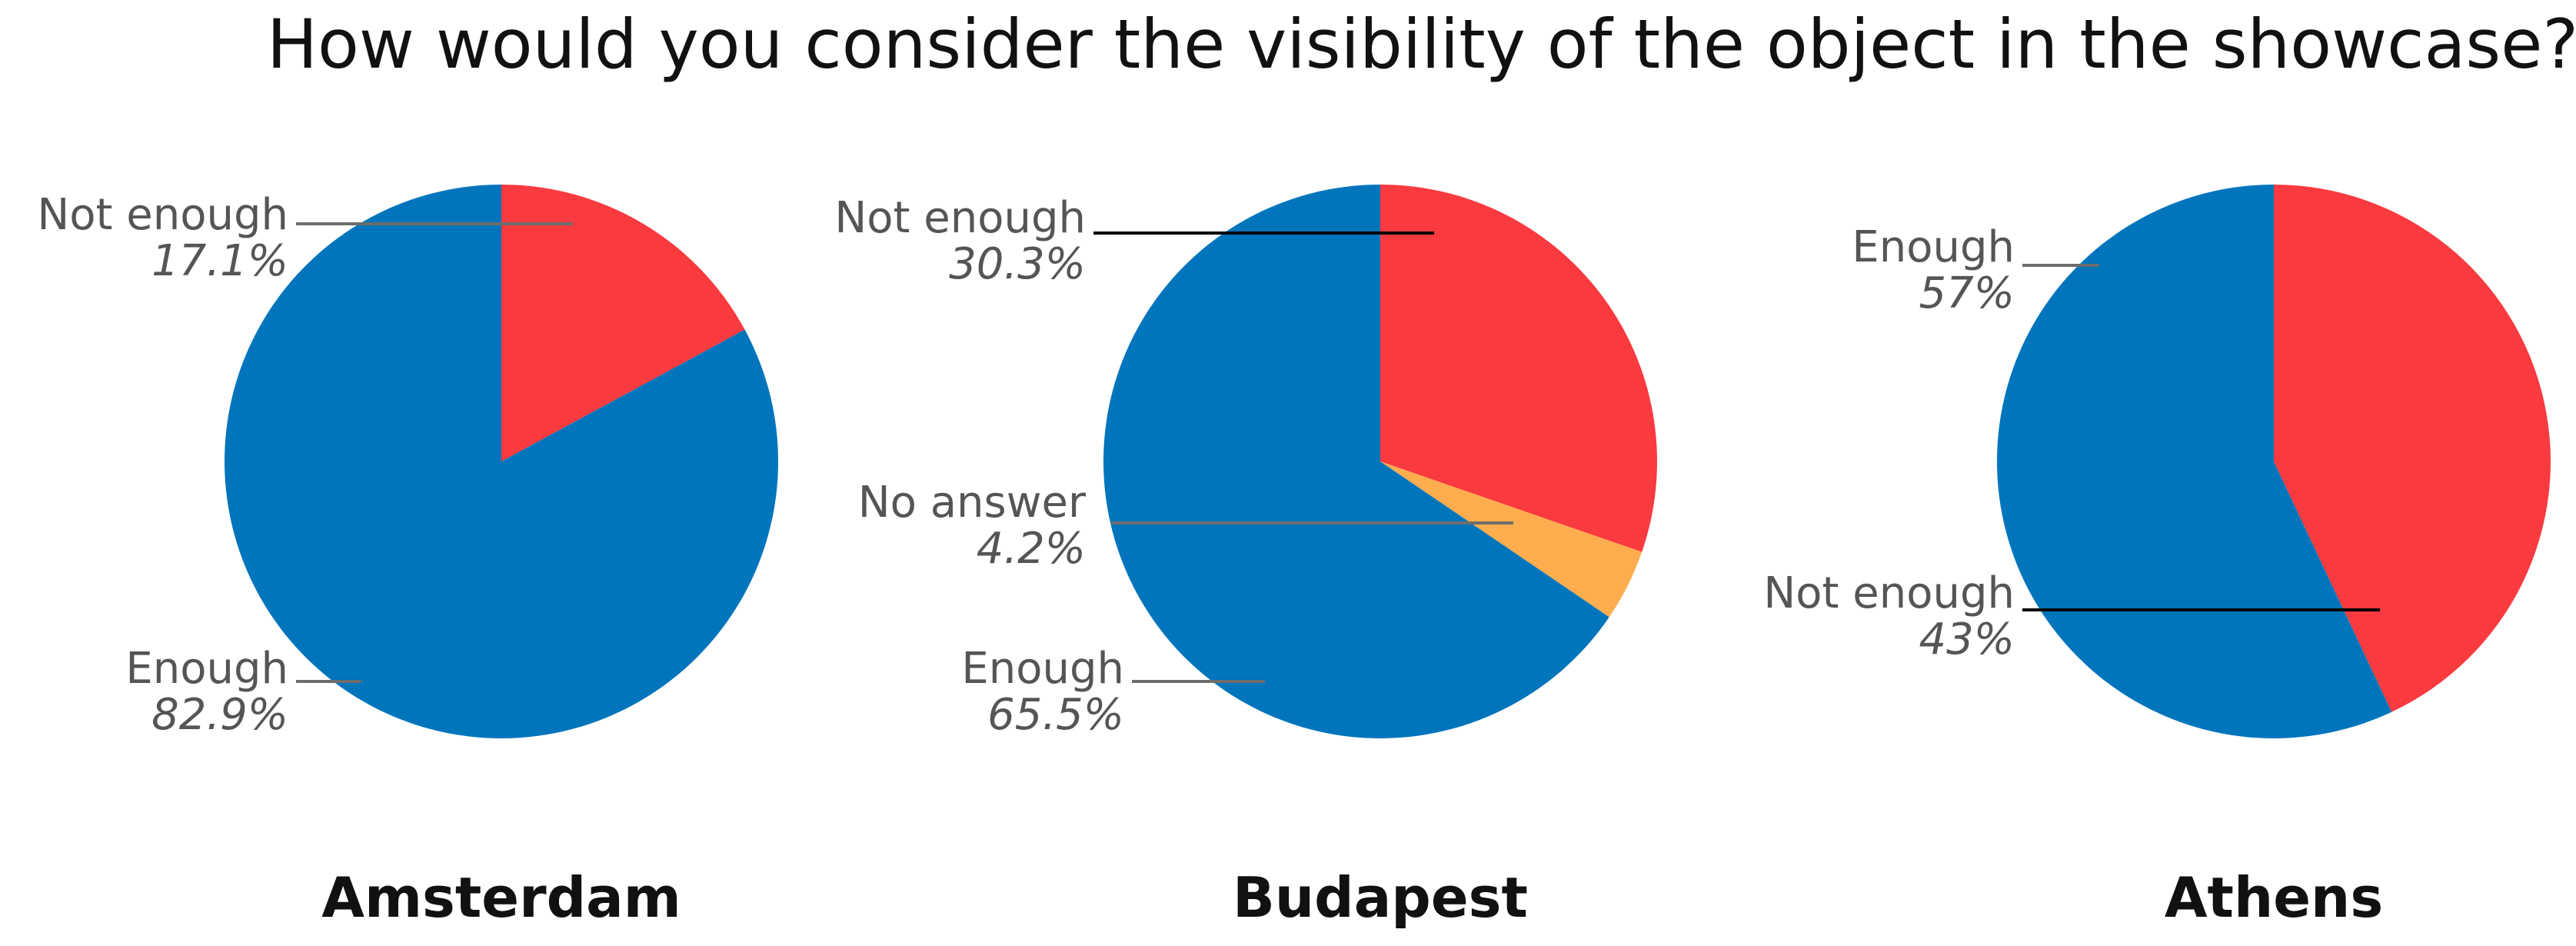 The image size is (2576, 946). I want to click on slice-value-label: 43%, so click(1967, 640).